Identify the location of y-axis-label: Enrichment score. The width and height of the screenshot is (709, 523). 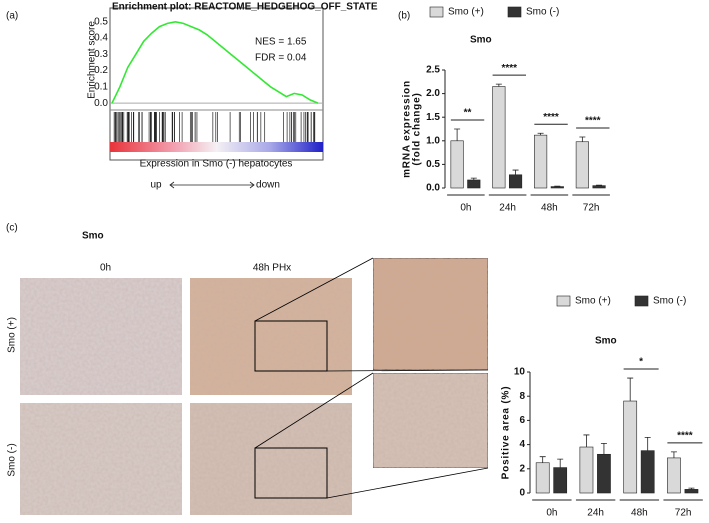
(92, 60).